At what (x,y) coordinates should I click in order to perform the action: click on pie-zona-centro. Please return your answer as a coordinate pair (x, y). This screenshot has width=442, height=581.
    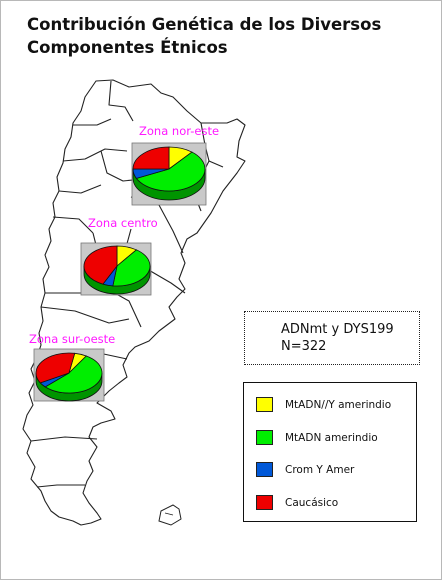
    Looking at the image, I should click on (117, 270).